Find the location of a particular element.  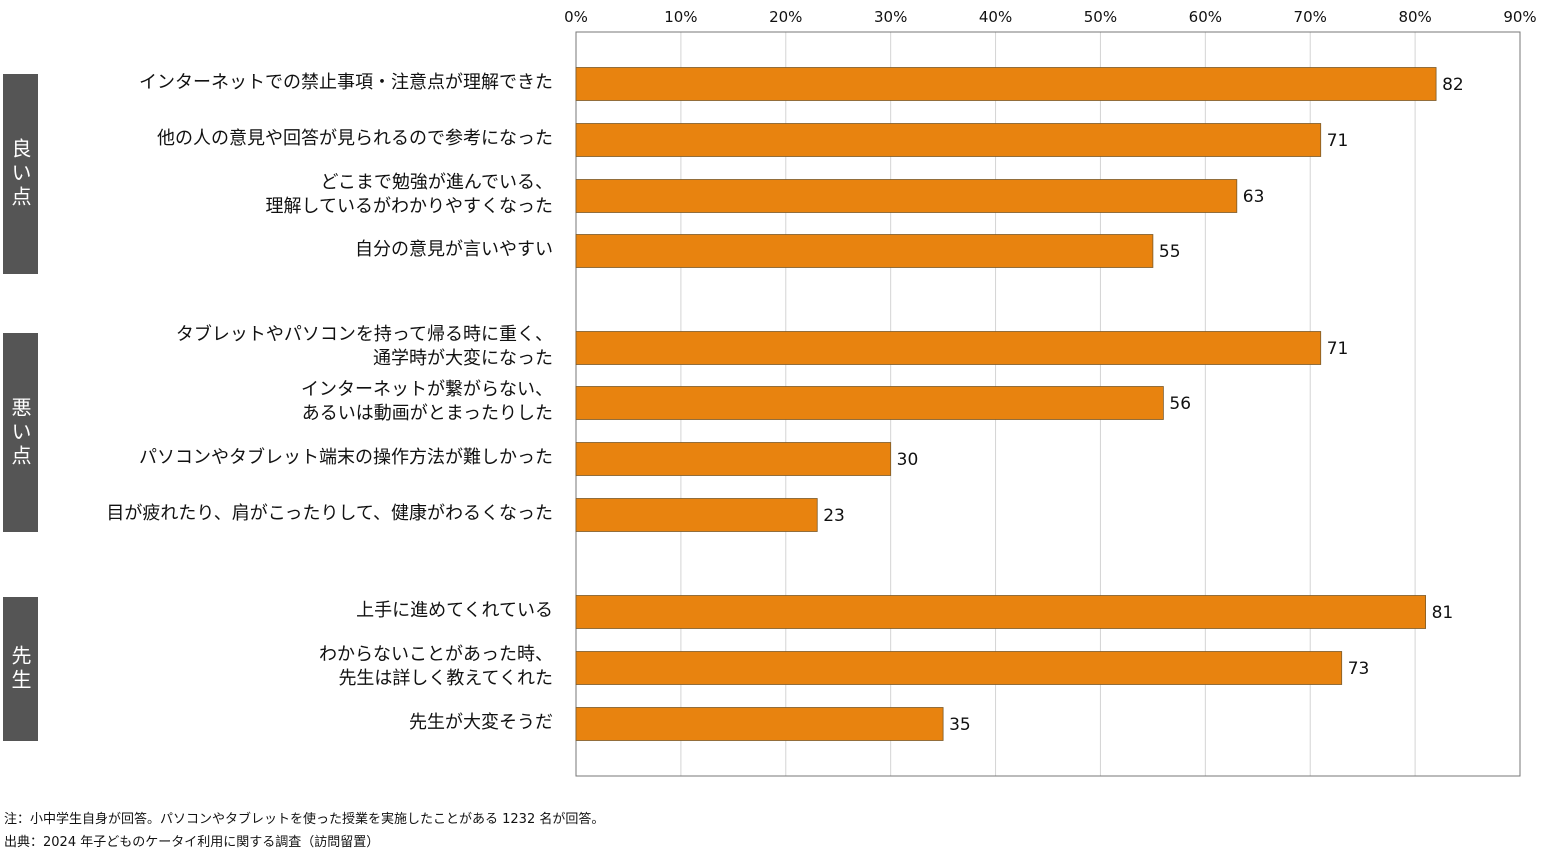

data-label: 55 is located at coordinates (1170, 252).